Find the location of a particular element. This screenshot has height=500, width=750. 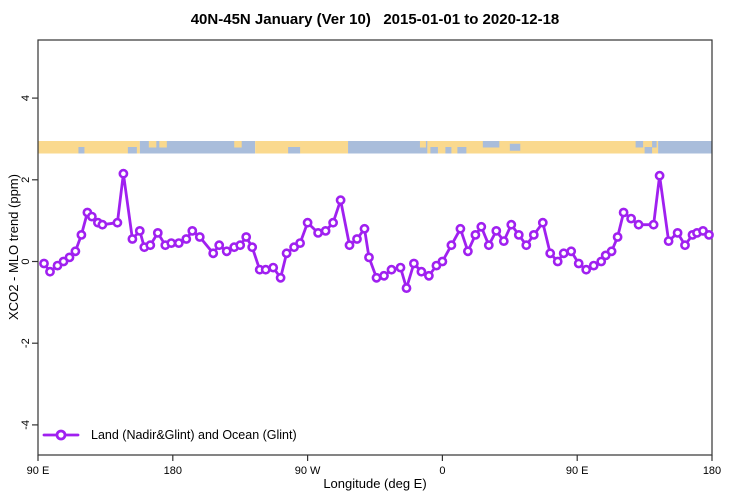

y-tick-label: -2 is located at coordinates (26, 343).